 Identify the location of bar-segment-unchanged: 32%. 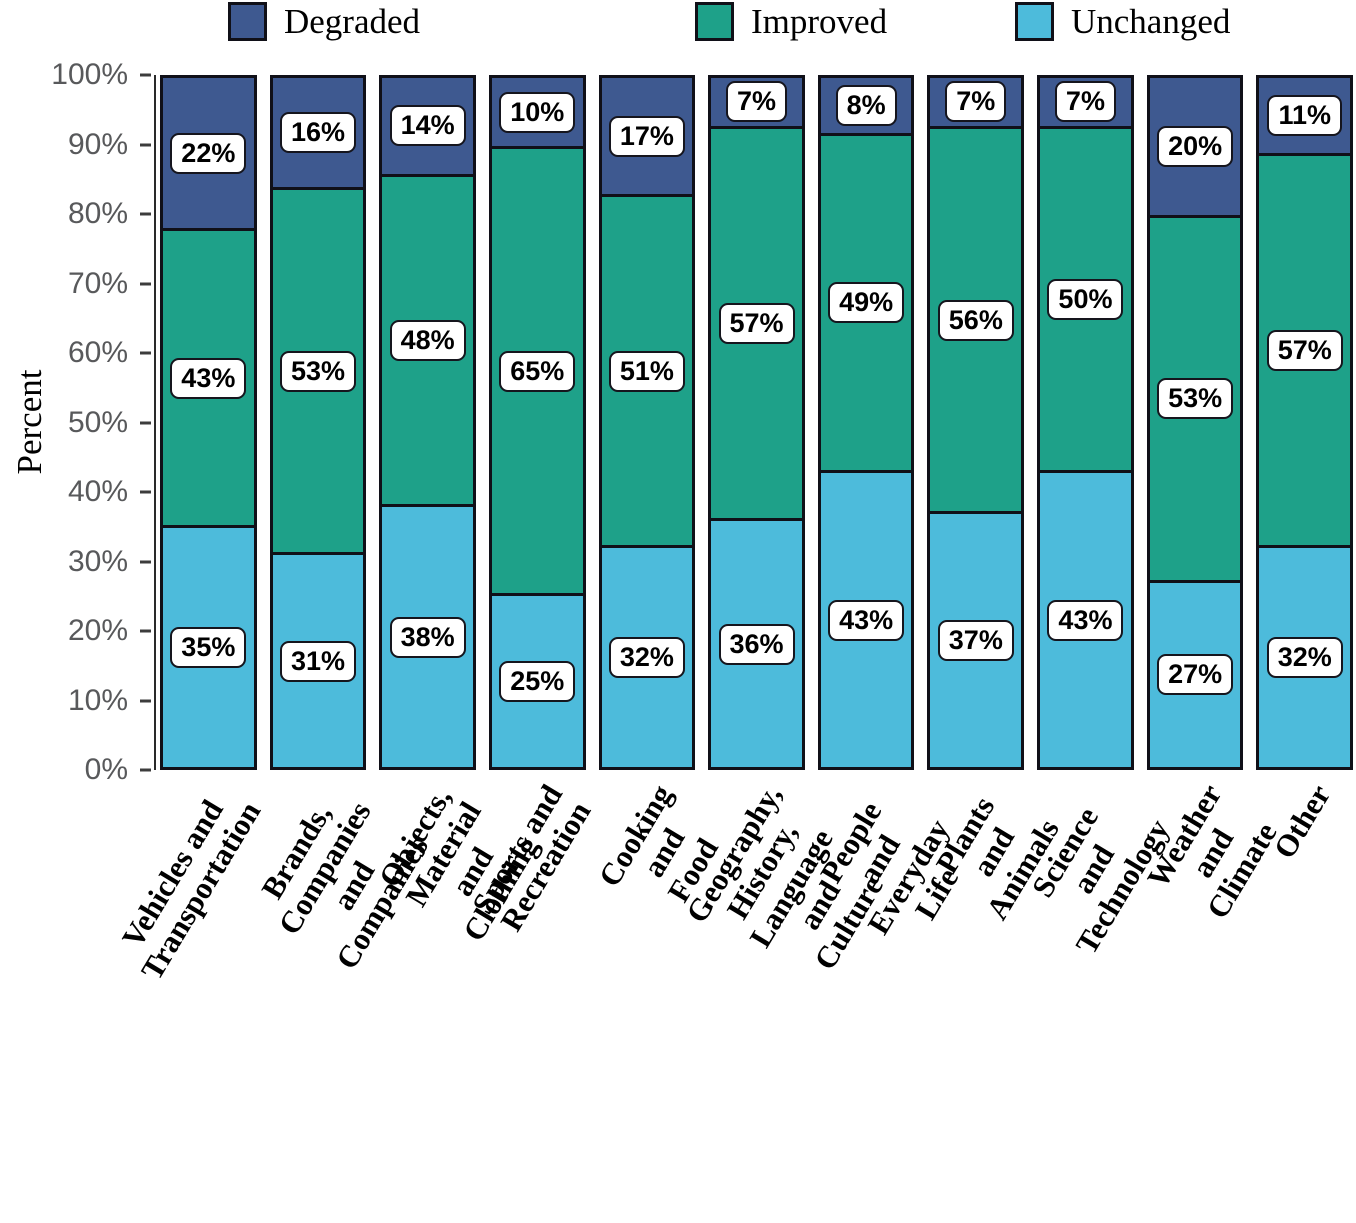
(647, 656).